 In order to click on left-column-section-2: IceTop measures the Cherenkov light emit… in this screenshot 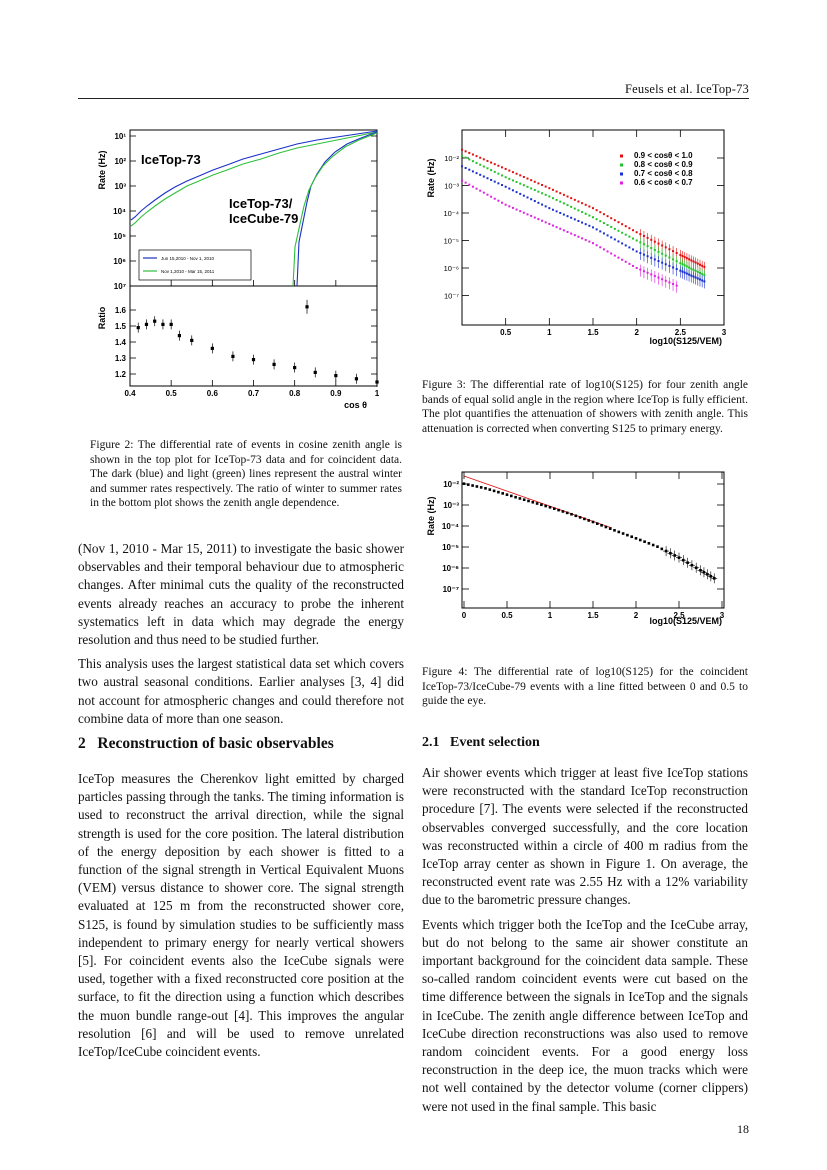, I will do `click(241, 918)`.